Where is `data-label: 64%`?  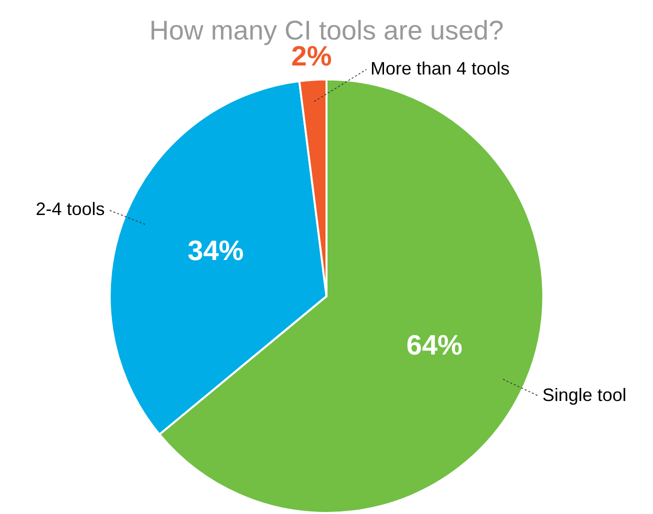
data-label: 64% is located at coordinates (434, 345).